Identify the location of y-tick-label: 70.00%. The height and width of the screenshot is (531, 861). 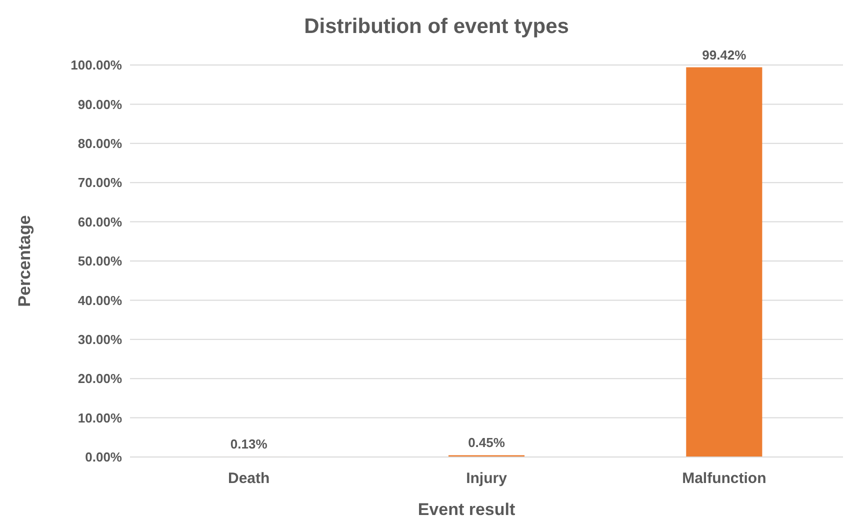
(100, 182).